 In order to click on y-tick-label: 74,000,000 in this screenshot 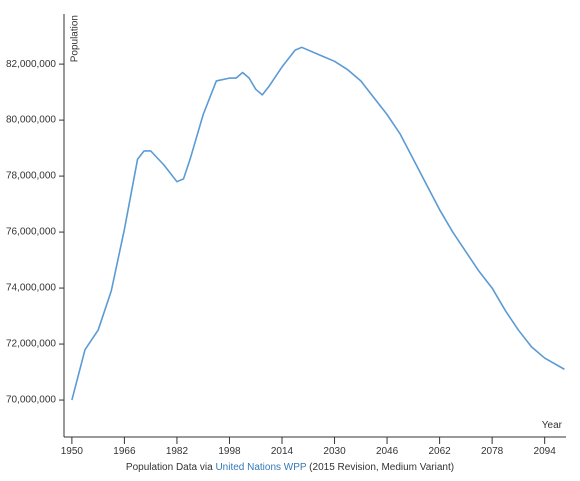, I will do `click(31, 288)`.